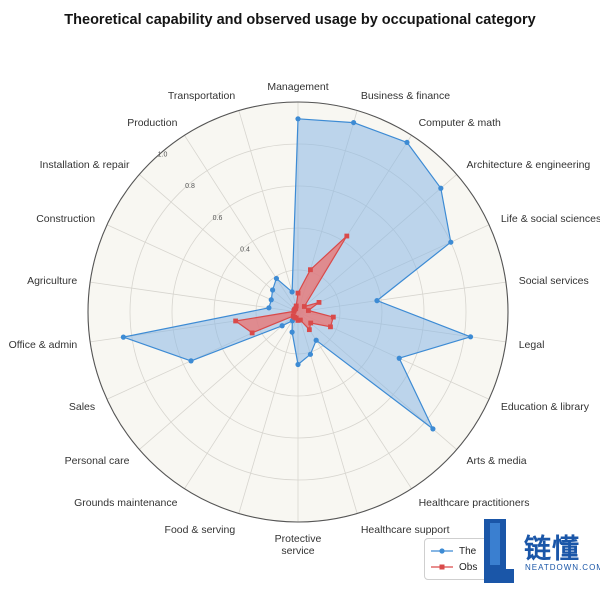 The image size is (600, 590). What do you see at coordinates (442, 567) in the screenshot?
I see `legend-swatch-square-icon` at bounding box center [442, 567].